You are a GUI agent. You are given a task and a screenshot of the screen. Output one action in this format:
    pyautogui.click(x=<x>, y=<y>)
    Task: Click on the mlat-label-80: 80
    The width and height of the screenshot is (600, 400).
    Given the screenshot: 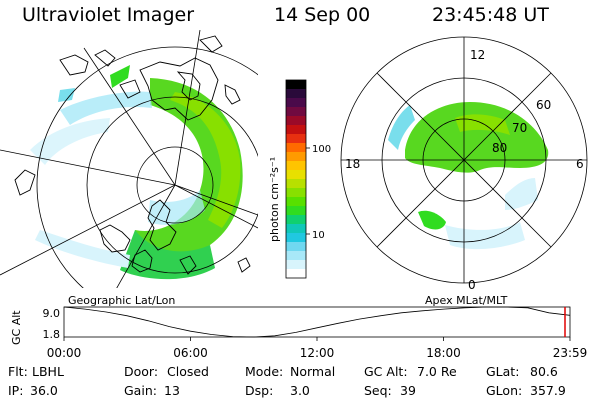 What is the action you would take?
    pyautogui.click(x=499, y=148)
    